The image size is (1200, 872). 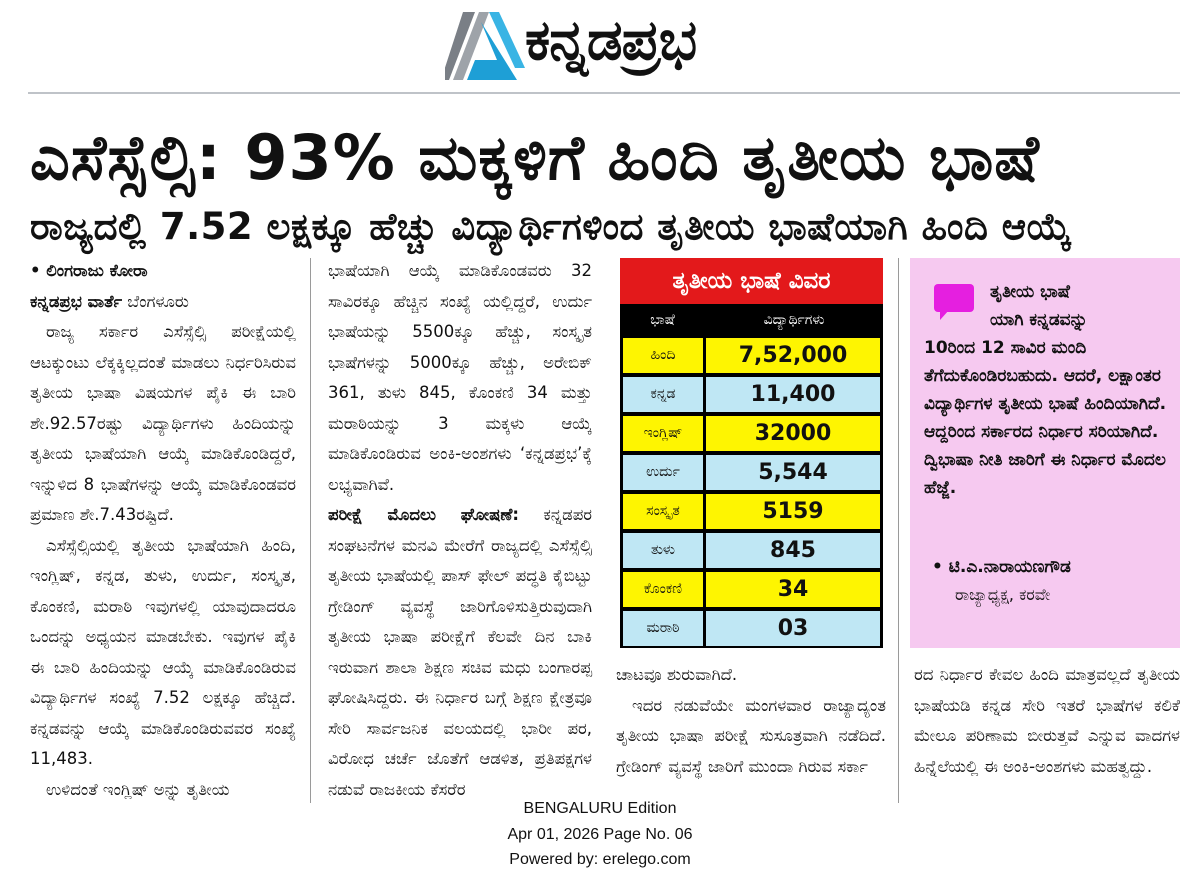 I want to click on quote-author-role: ರಾಜ್ಯಾಧ್ಯಕ್ಷ, ಕರವೇ, so click(x=1003, y=594).